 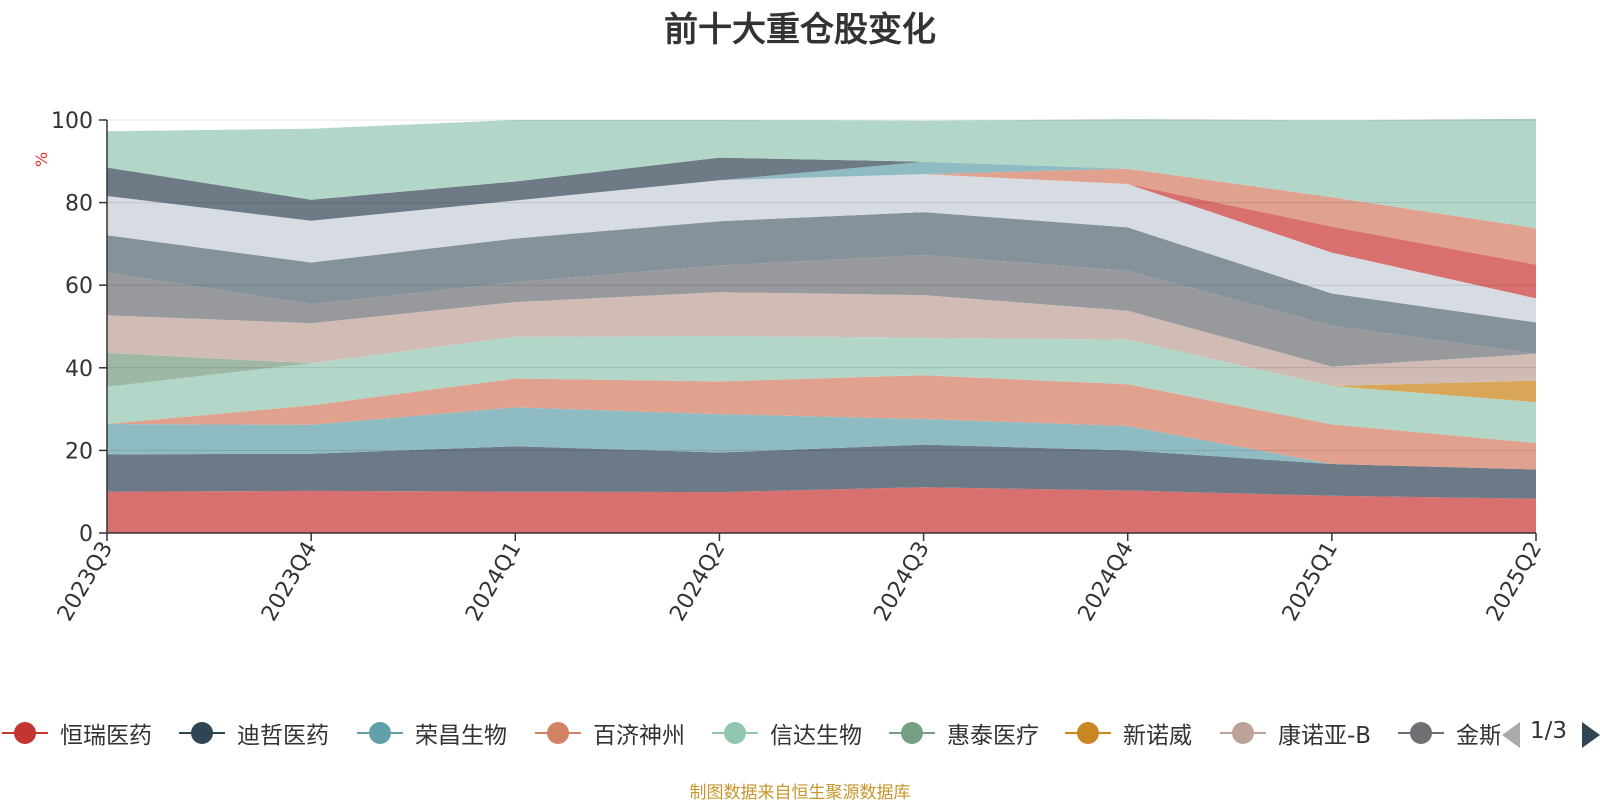 I want to click on legend-item: 惠泰医疗, so click(x=963, y=733).